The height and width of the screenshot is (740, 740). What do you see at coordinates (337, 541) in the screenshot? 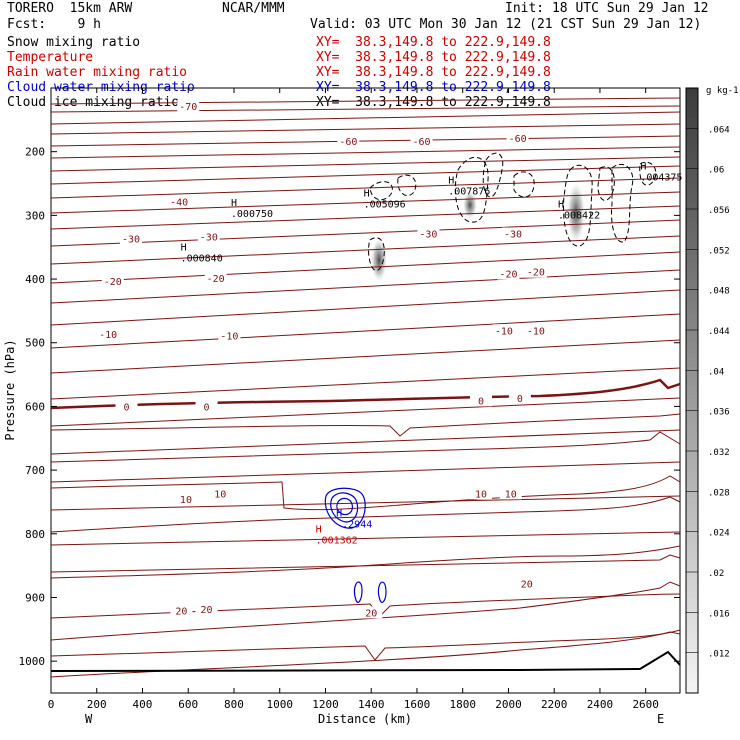
I see `extrema-value: .001362` at bounding box center [337, 541].